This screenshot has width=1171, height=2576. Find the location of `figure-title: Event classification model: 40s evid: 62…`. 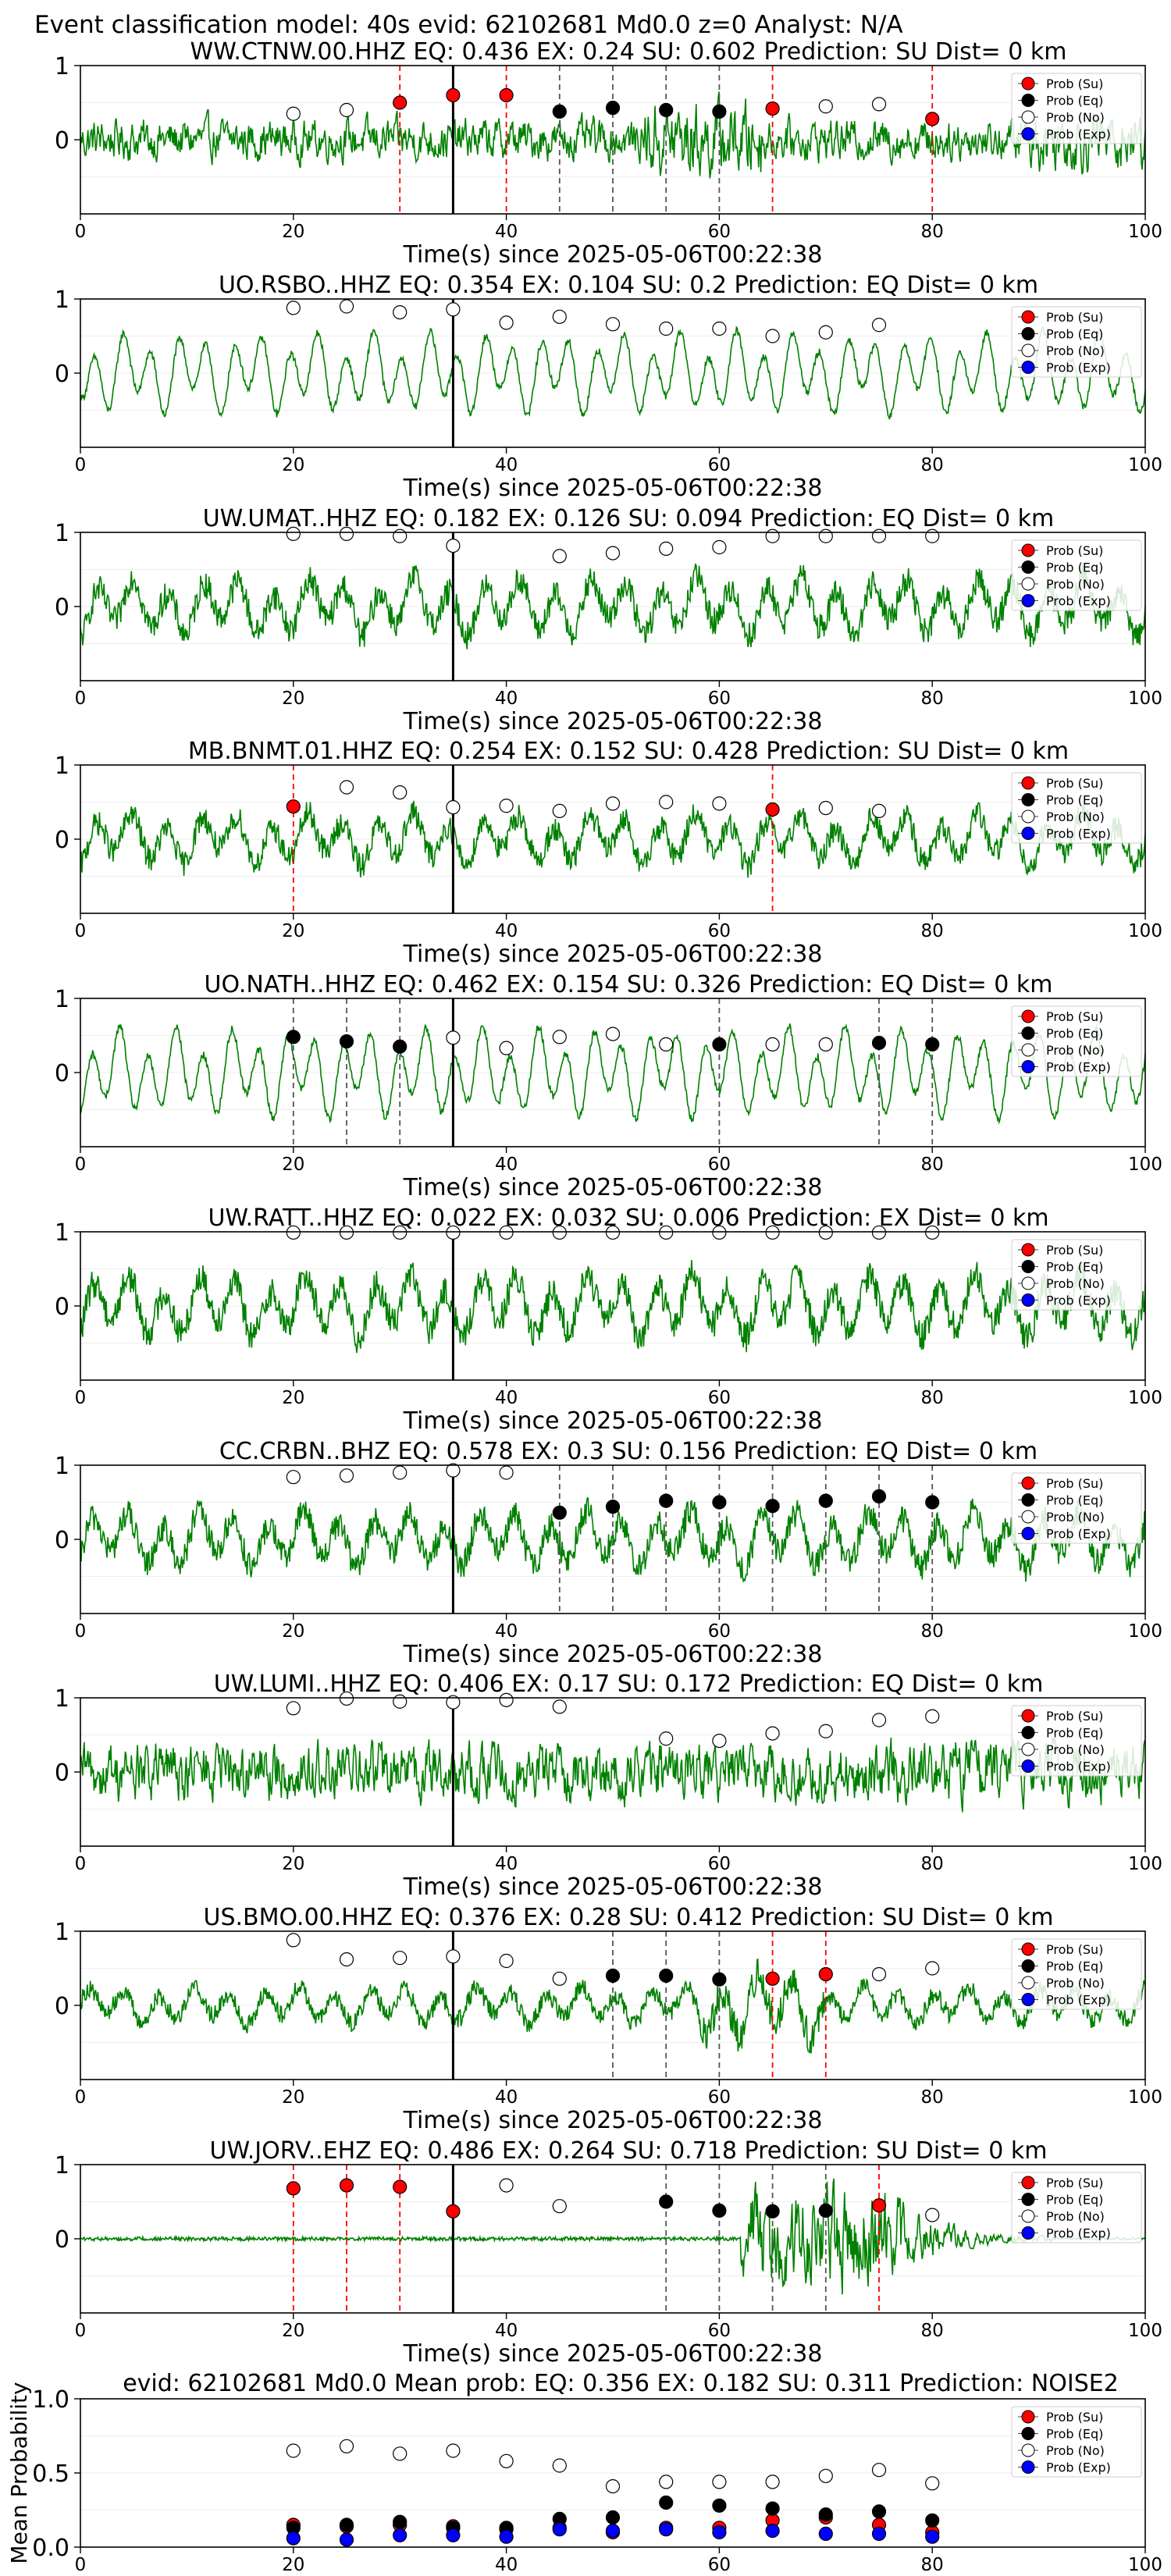

figure-title: Event classification model: 40s evid: 62… is located at coordinates (468, 25).